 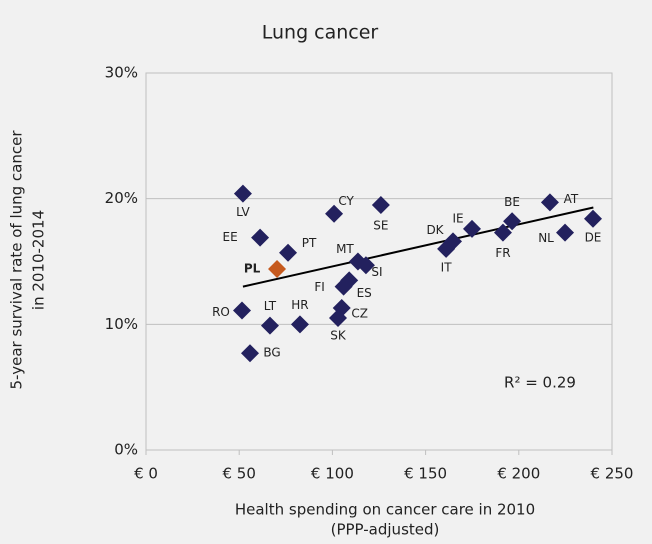 What do you see at coordinates (346, 201) in the screenshot?
I see `point-label: CY` at bounding box center [346, 201].